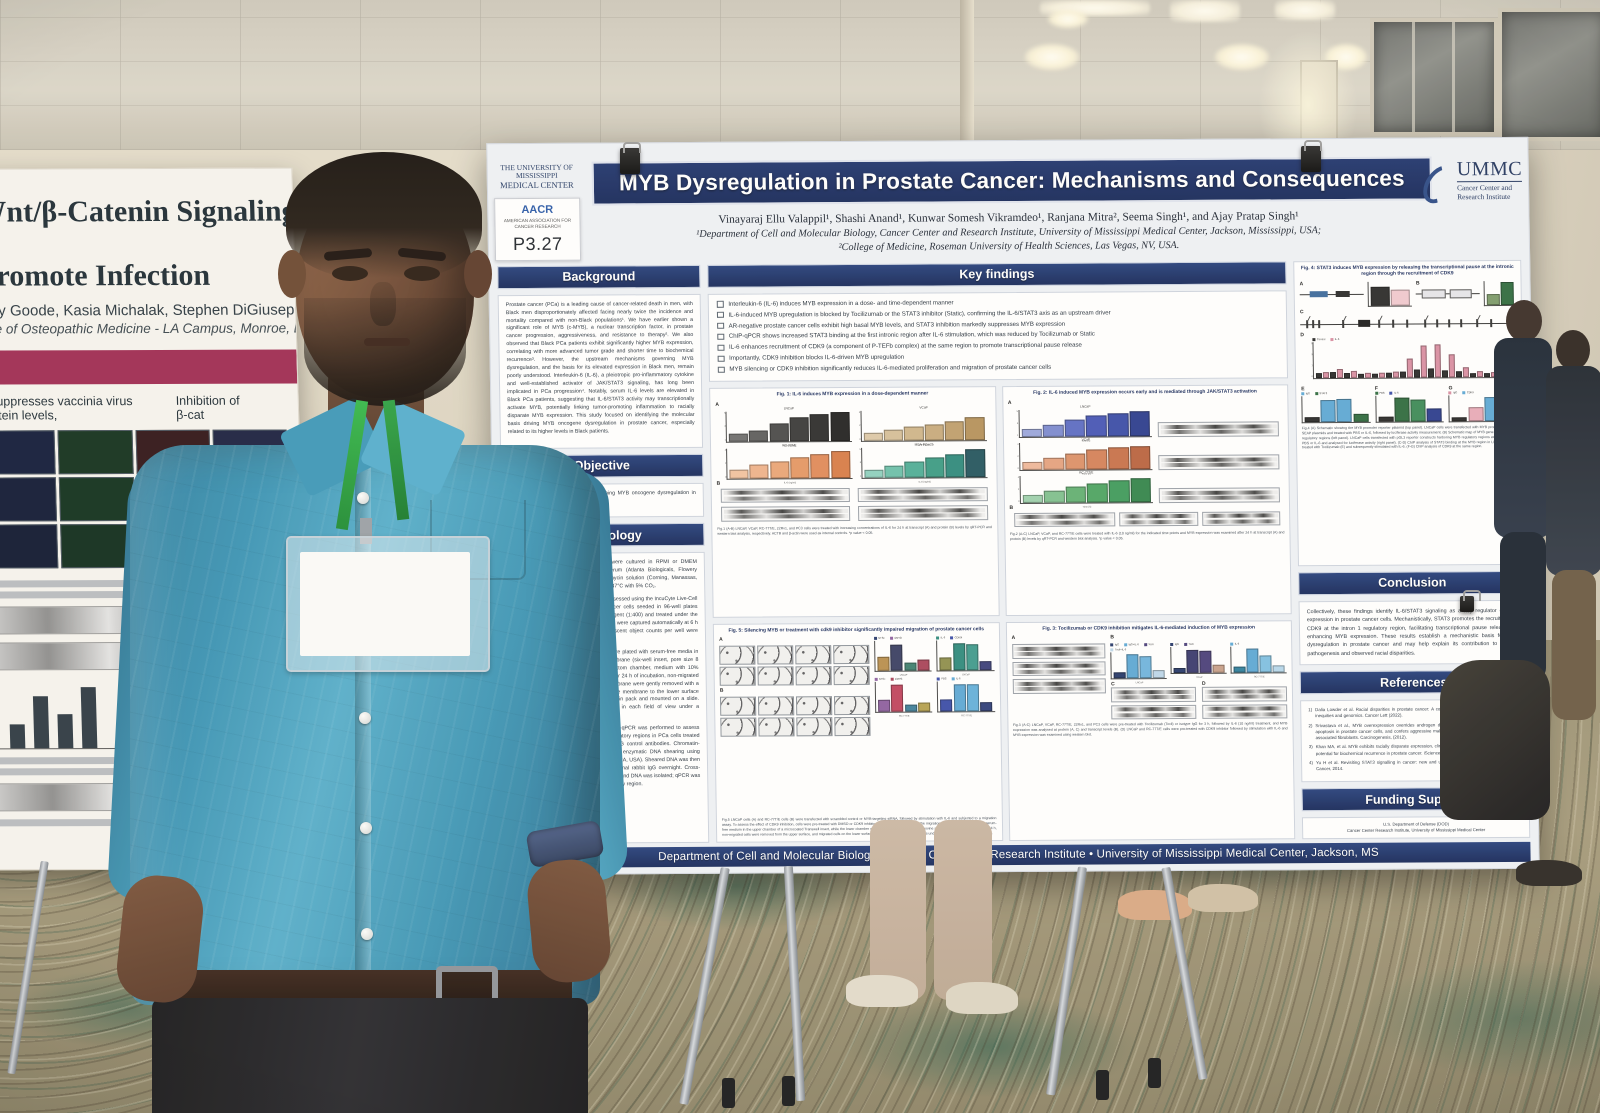 The height and width of the screenshot is (1113, 1600). Describe the element at coordinates (1259, 677) in the screenshot. I see `x-axis-label: RC-77T/E` at that location.